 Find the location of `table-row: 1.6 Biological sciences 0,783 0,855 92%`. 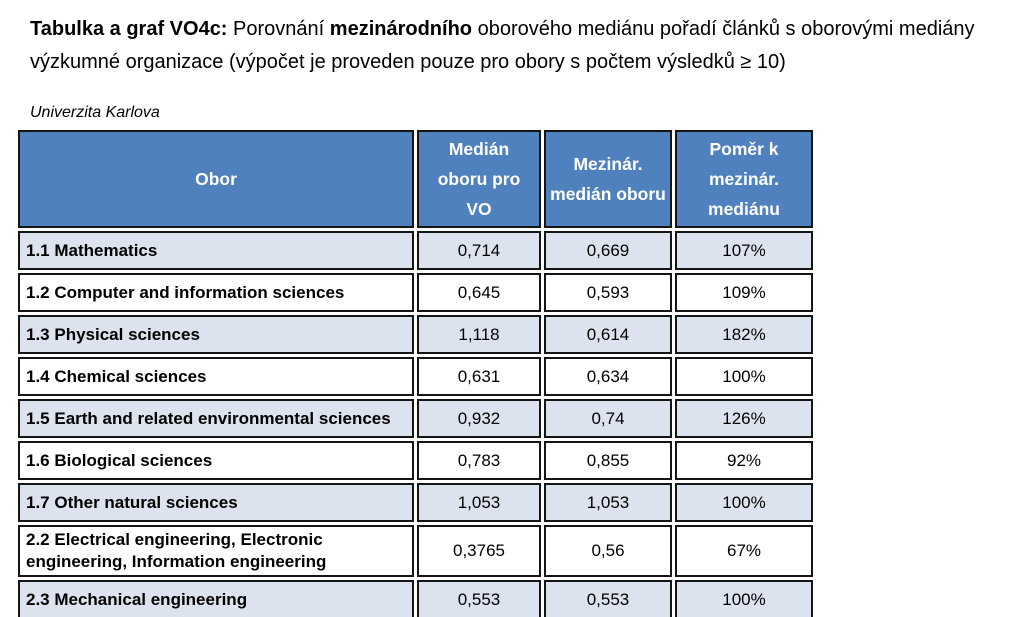

table-row: 1.6 Biological sciences 0,783 0,855 92% is located at coordinates (415, 460).